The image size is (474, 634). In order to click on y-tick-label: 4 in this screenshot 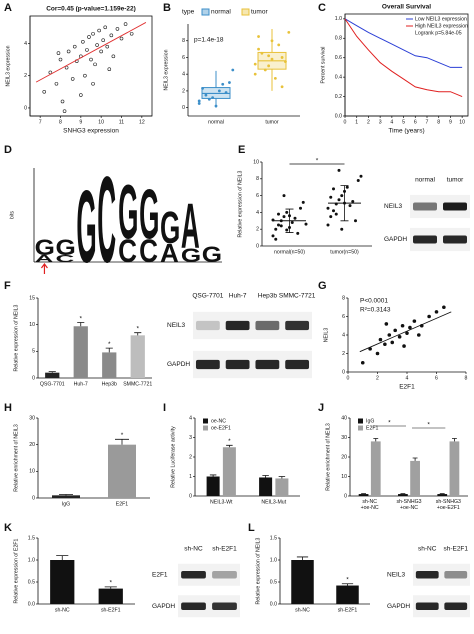, I will do `click(190, 418)`.